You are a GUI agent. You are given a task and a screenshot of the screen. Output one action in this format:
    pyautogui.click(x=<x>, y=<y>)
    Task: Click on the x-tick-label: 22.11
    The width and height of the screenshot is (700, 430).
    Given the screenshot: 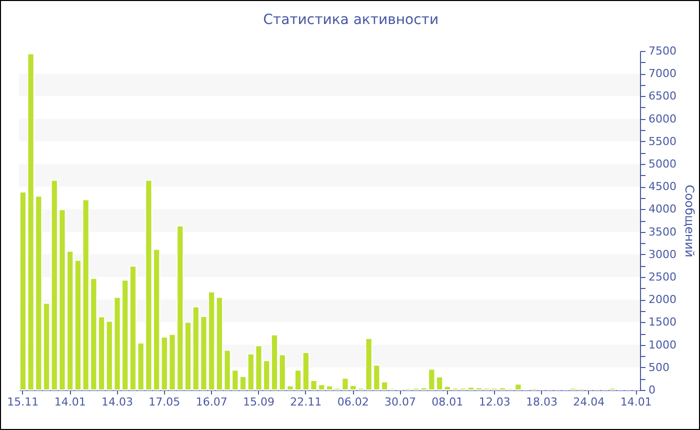 What is the action you would take?
    pyautogui.click(x=306, y=402)
    